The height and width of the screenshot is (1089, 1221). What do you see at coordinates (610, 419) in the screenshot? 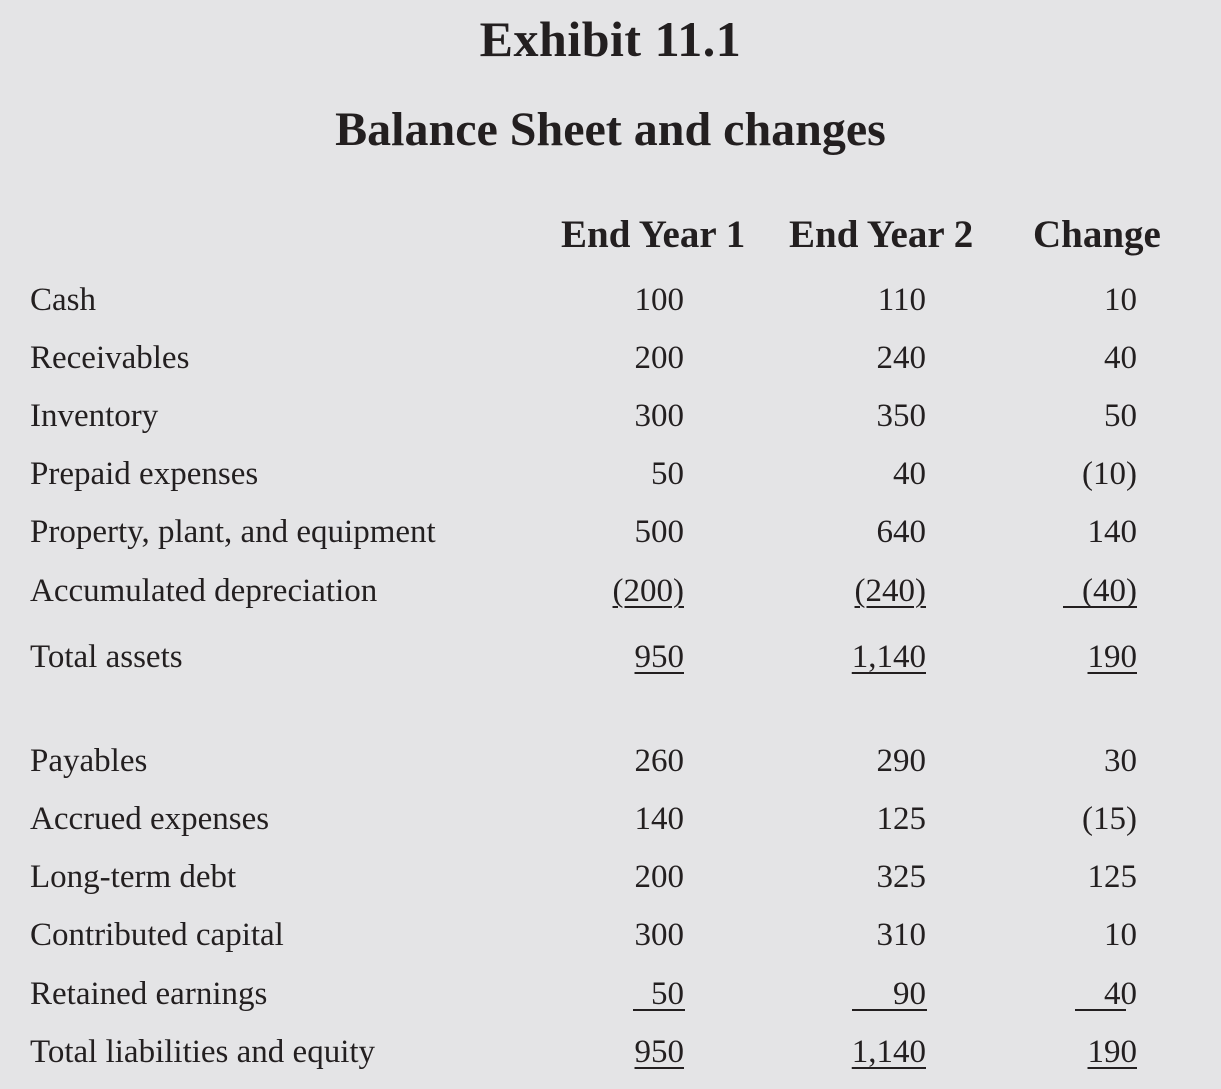
I see `table-row-inventory: Inventory 300 350 50` at bounding box center [610, 419].